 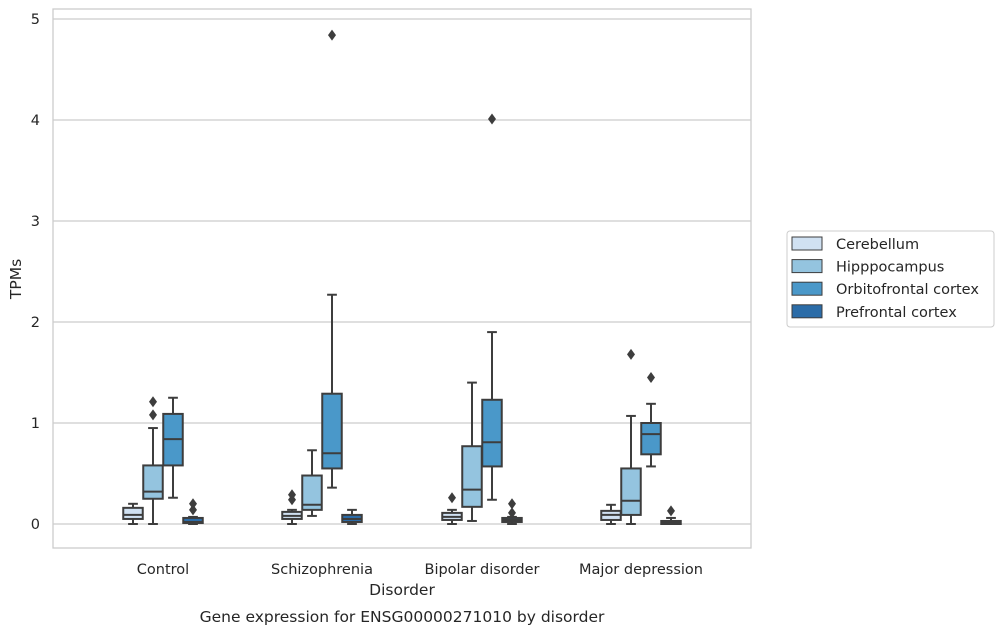 What do you see at coordinates (322, 570) in the screenshot?
I see `x-tick-label: Schizophrenia` at bounding box center [322, 570].